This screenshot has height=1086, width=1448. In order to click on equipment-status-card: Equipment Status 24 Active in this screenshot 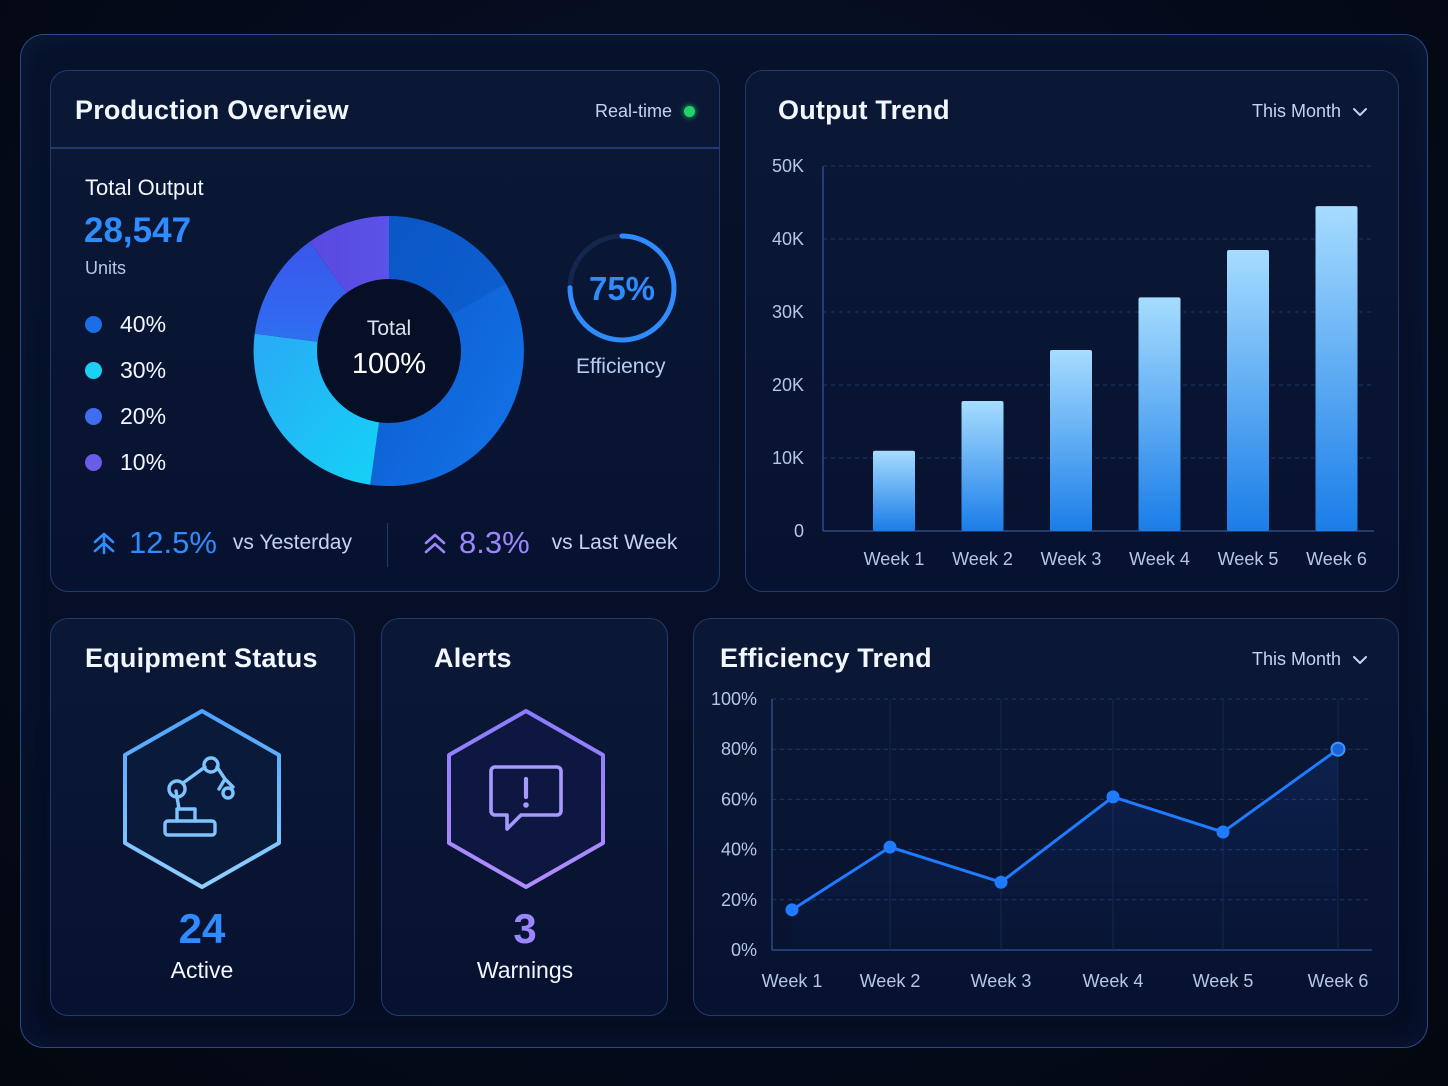, I will do `click(202, 817)`.